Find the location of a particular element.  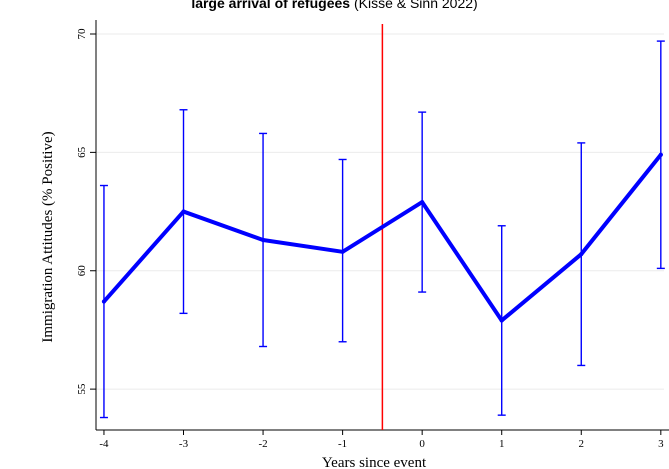

chart-title-citation: (Kissé & Sinn 2022) is located at coordinates (414, 5).